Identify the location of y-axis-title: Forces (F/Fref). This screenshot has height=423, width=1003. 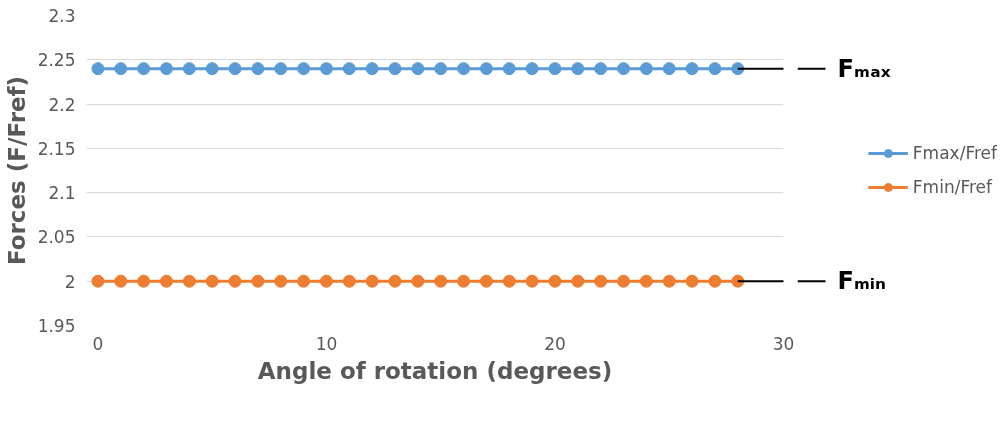
(16, 170).